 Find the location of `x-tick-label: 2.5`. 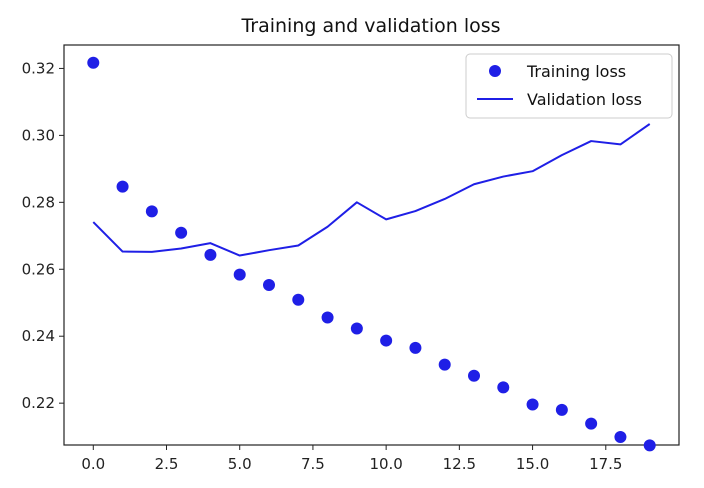

x-tick-label: 2.5 is located at coordinates (167, 464).